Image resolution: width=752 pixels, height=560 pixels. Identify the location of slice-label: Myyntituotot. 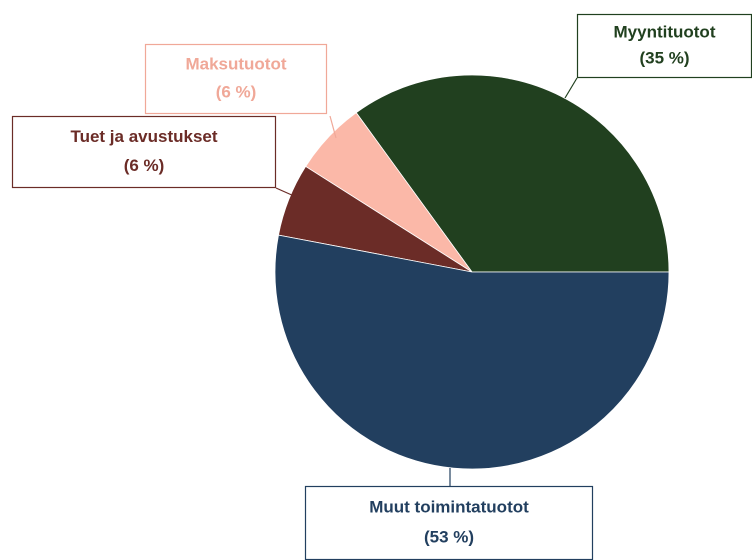
(665, 32).